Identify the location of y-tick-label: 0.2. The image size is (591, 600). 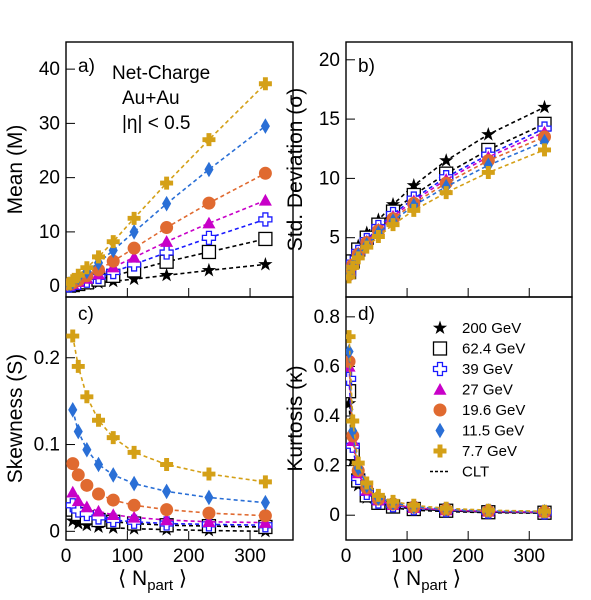
(327, 466).